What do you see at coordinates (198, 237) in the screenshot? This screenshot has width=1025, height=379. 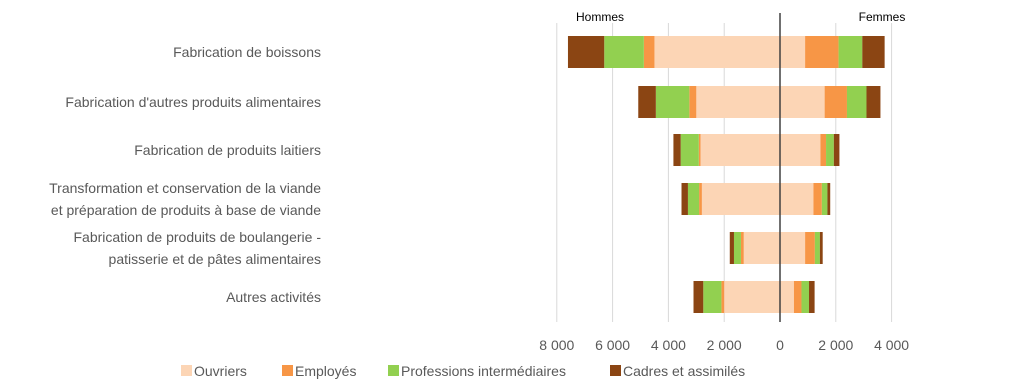 I see `category-label: Fabrication de produits de boulangerie -` at bounding box center [198, 237].